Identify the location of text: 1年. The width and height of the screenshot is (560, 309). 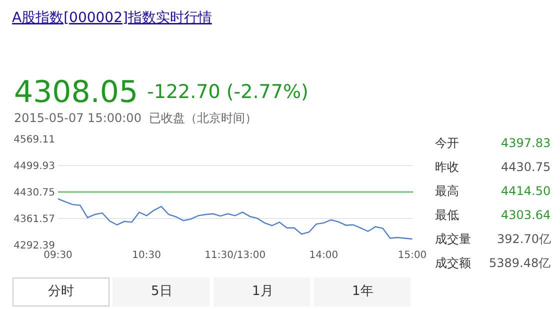
(363, 291).